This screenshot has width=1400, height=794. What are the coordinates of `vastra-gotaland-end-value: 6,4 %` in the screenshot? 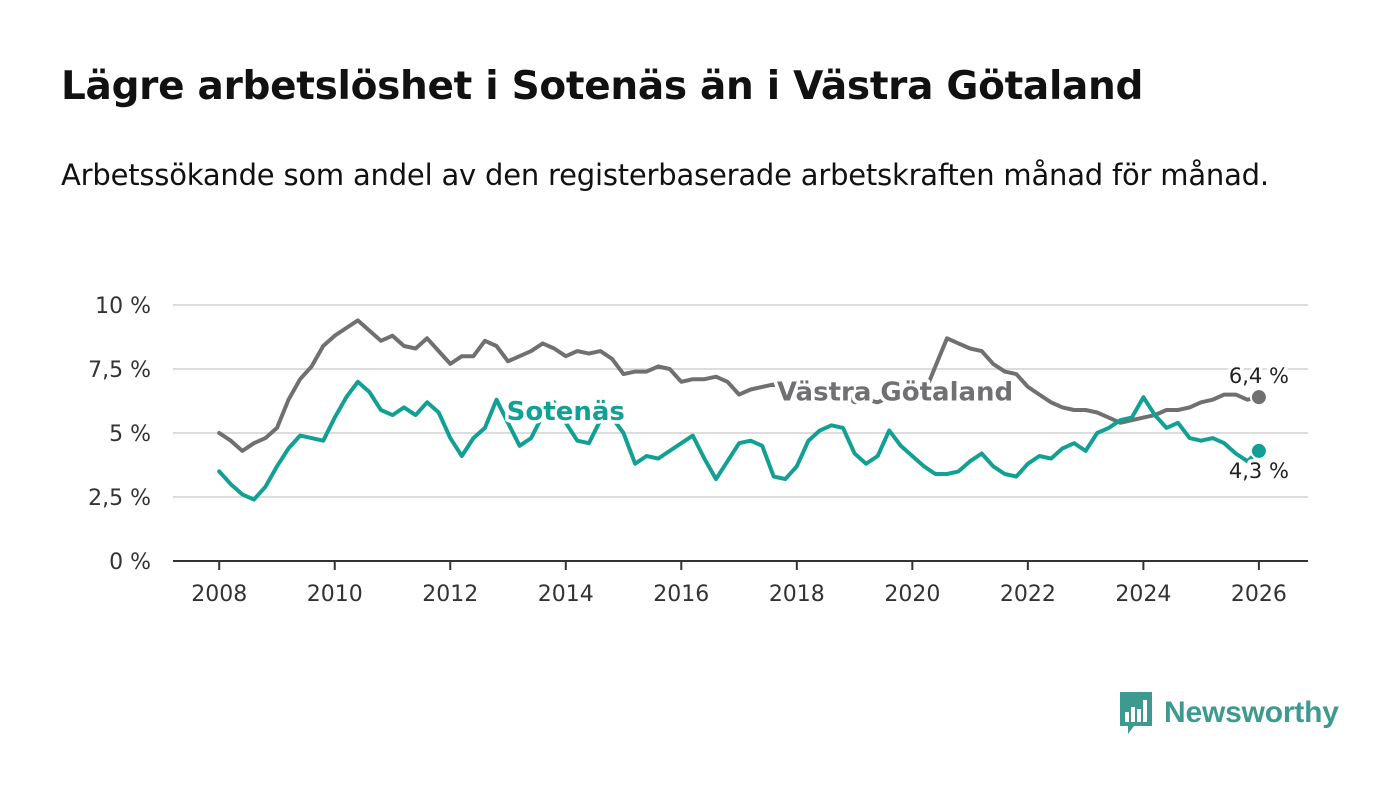 It's located at (1259, 376).